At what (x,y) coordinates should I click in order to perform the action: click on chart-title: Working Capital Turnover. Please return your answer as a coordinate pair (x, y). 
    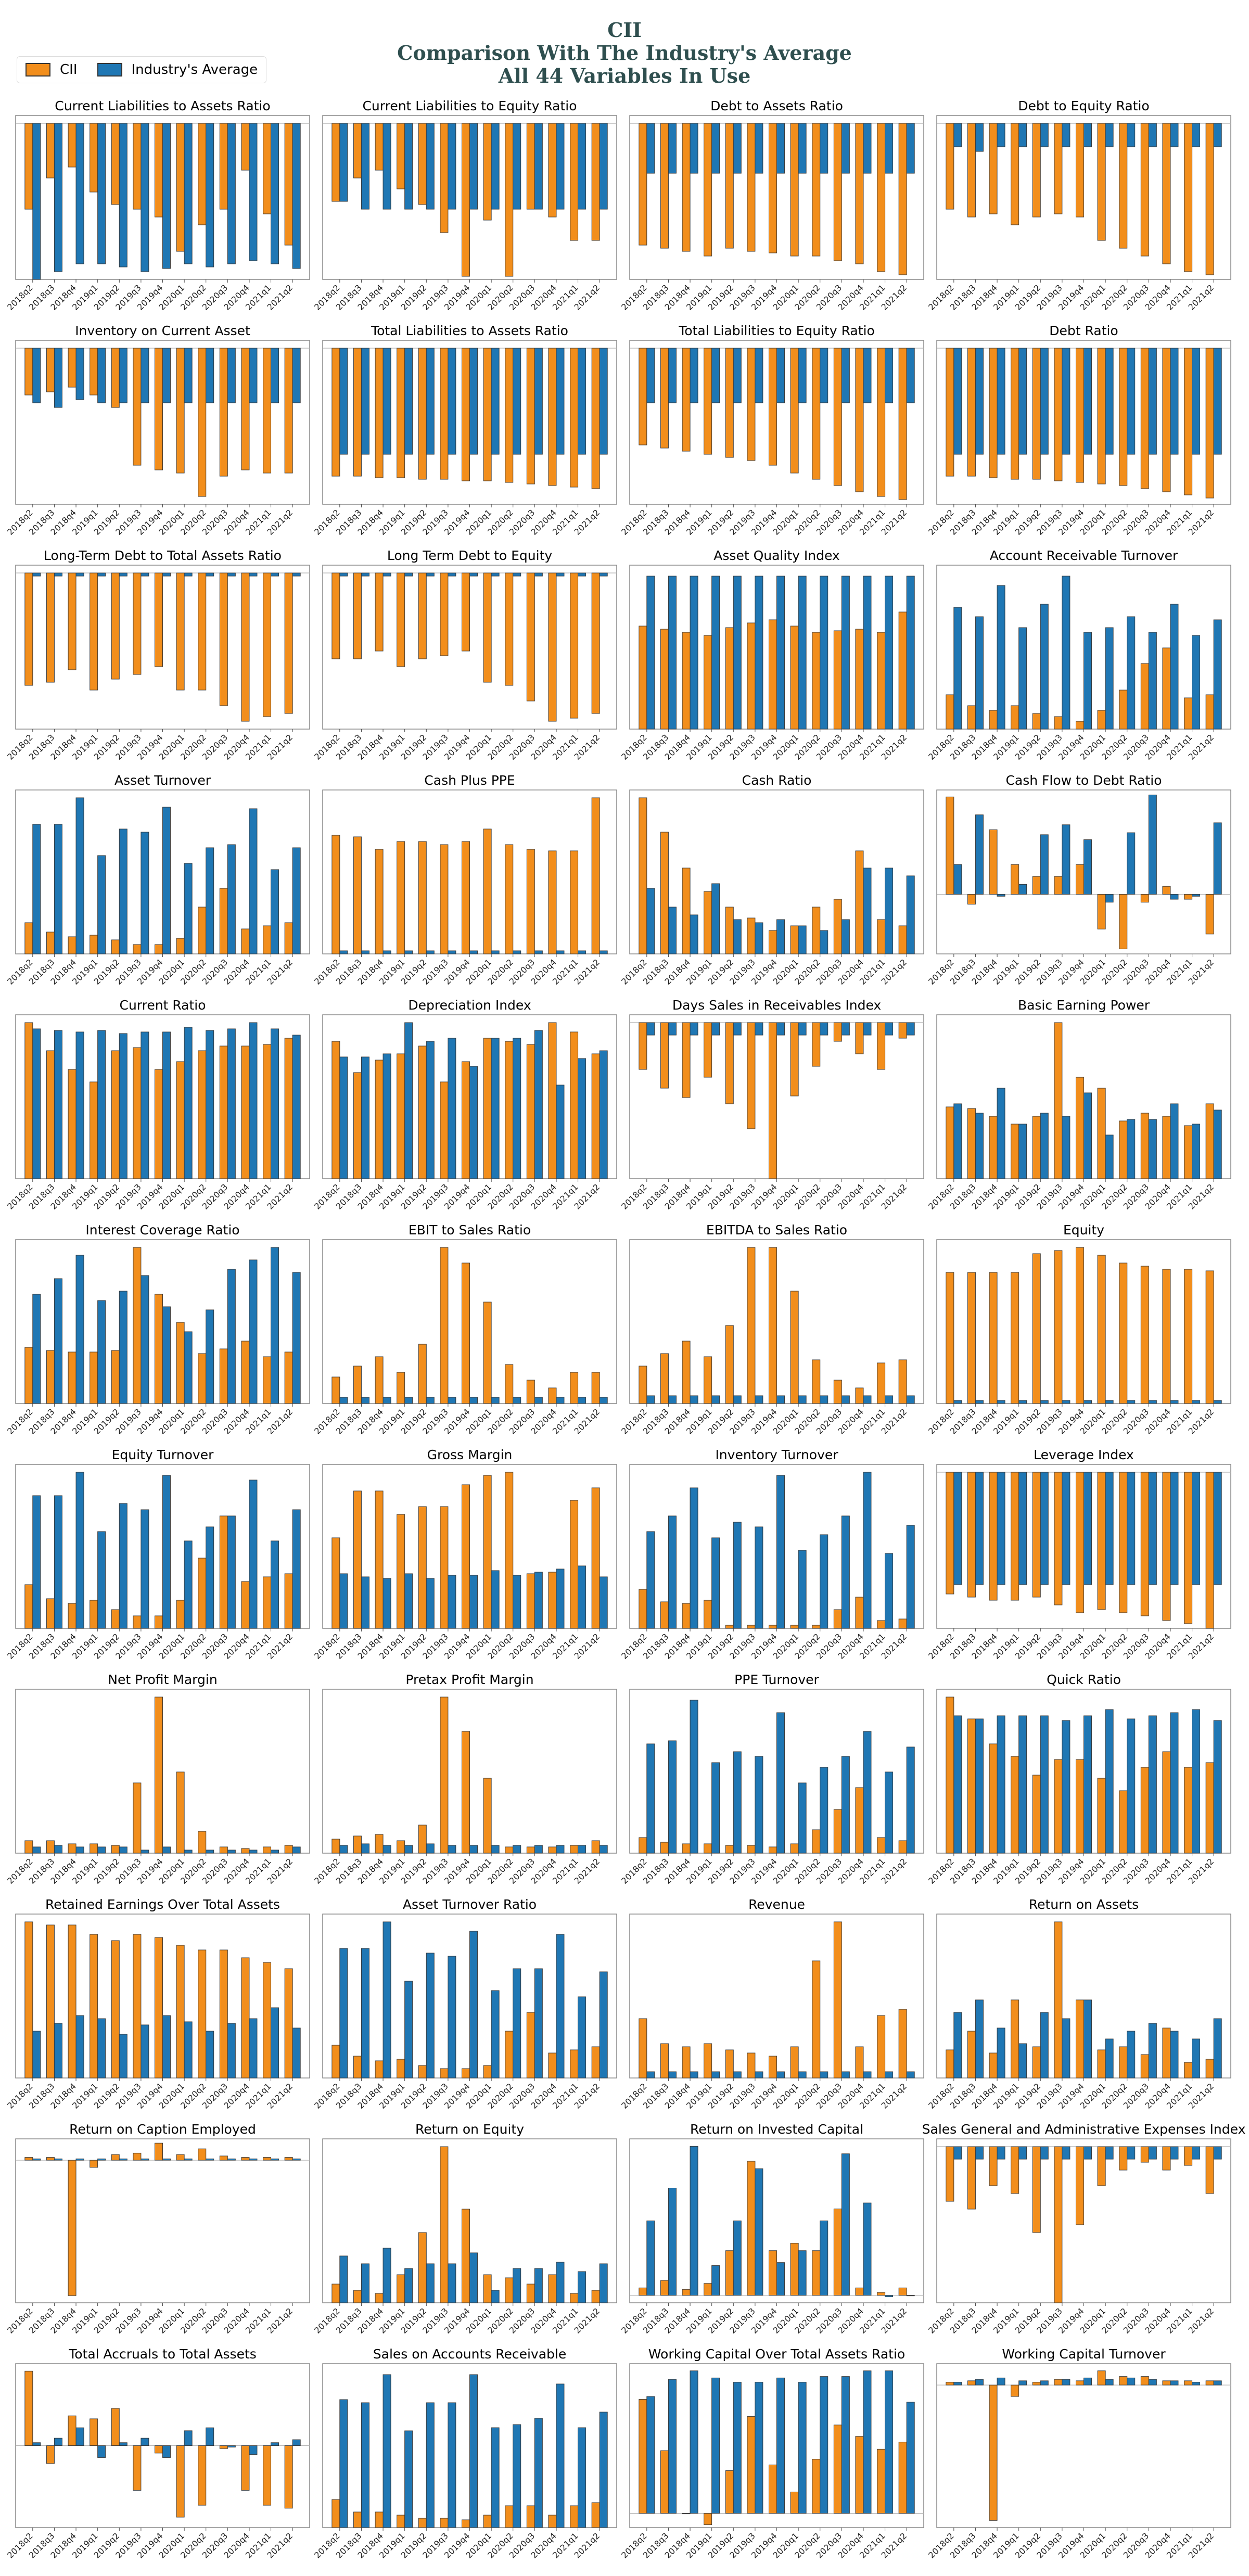
    Looking at the image, I should click on (1084, 2354).